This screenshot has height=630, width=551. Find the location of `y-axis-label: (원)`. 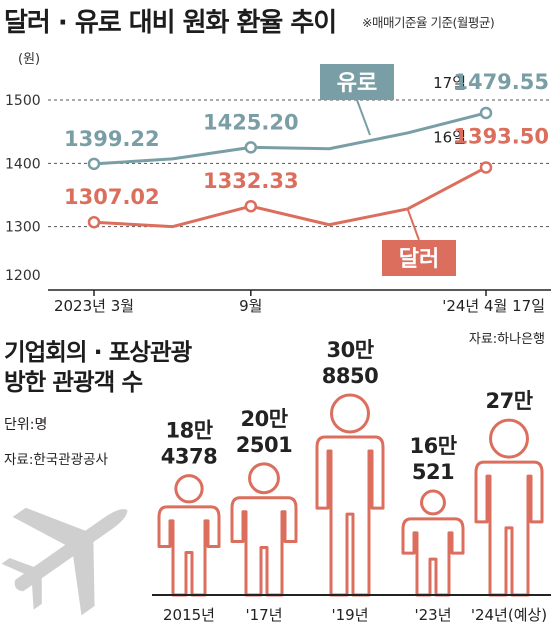

y-axis-label: (원) is located at coordinates (29, 59).